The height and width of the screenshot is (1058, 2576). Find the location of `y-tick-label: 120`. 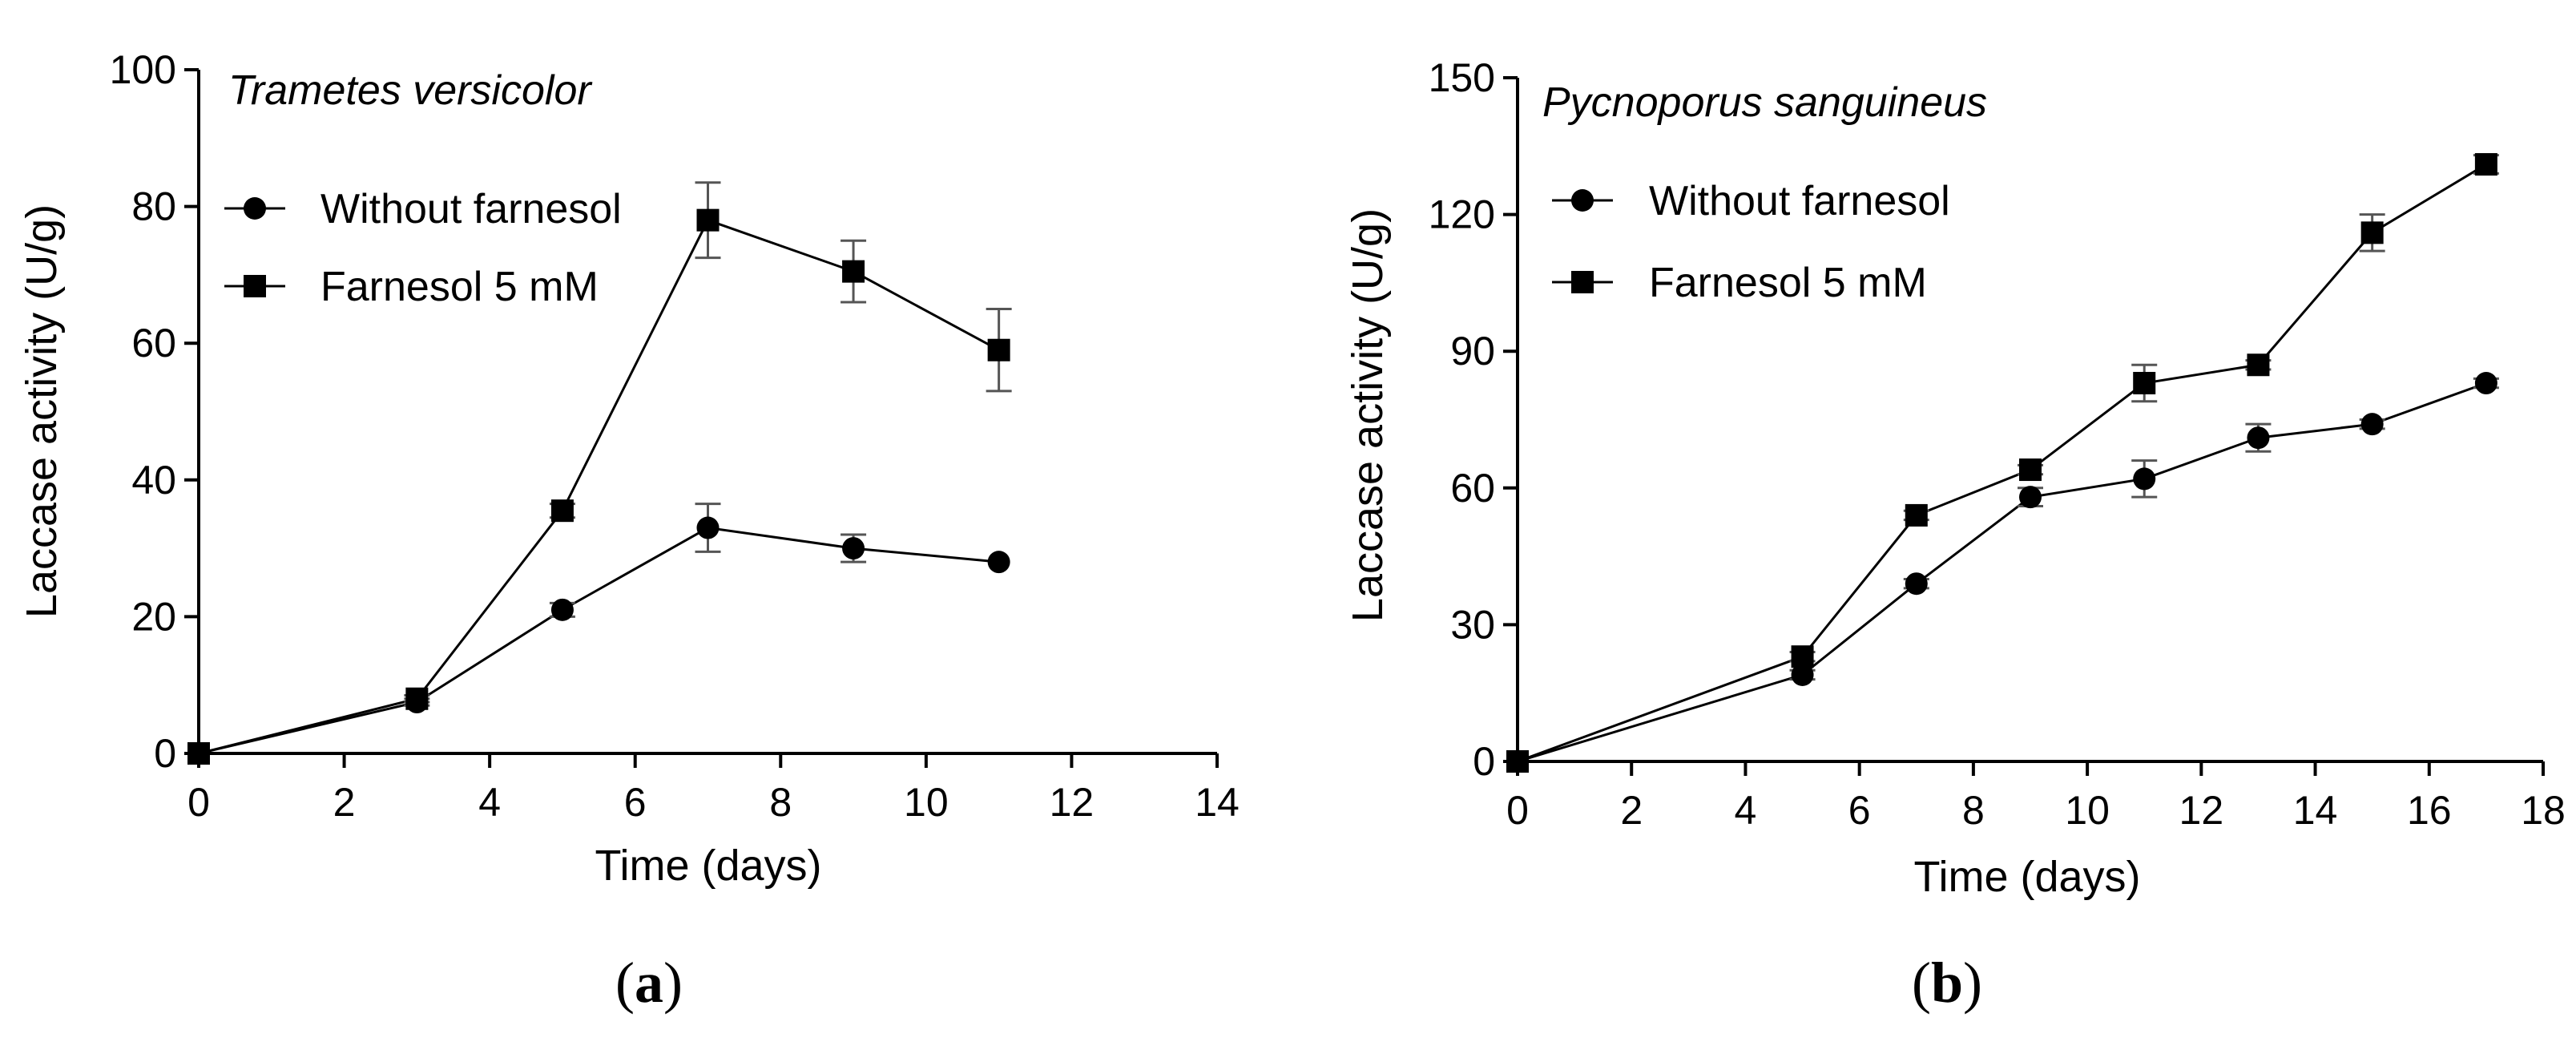

y-tick-label: 120 is located at coordinates (1462, 214).